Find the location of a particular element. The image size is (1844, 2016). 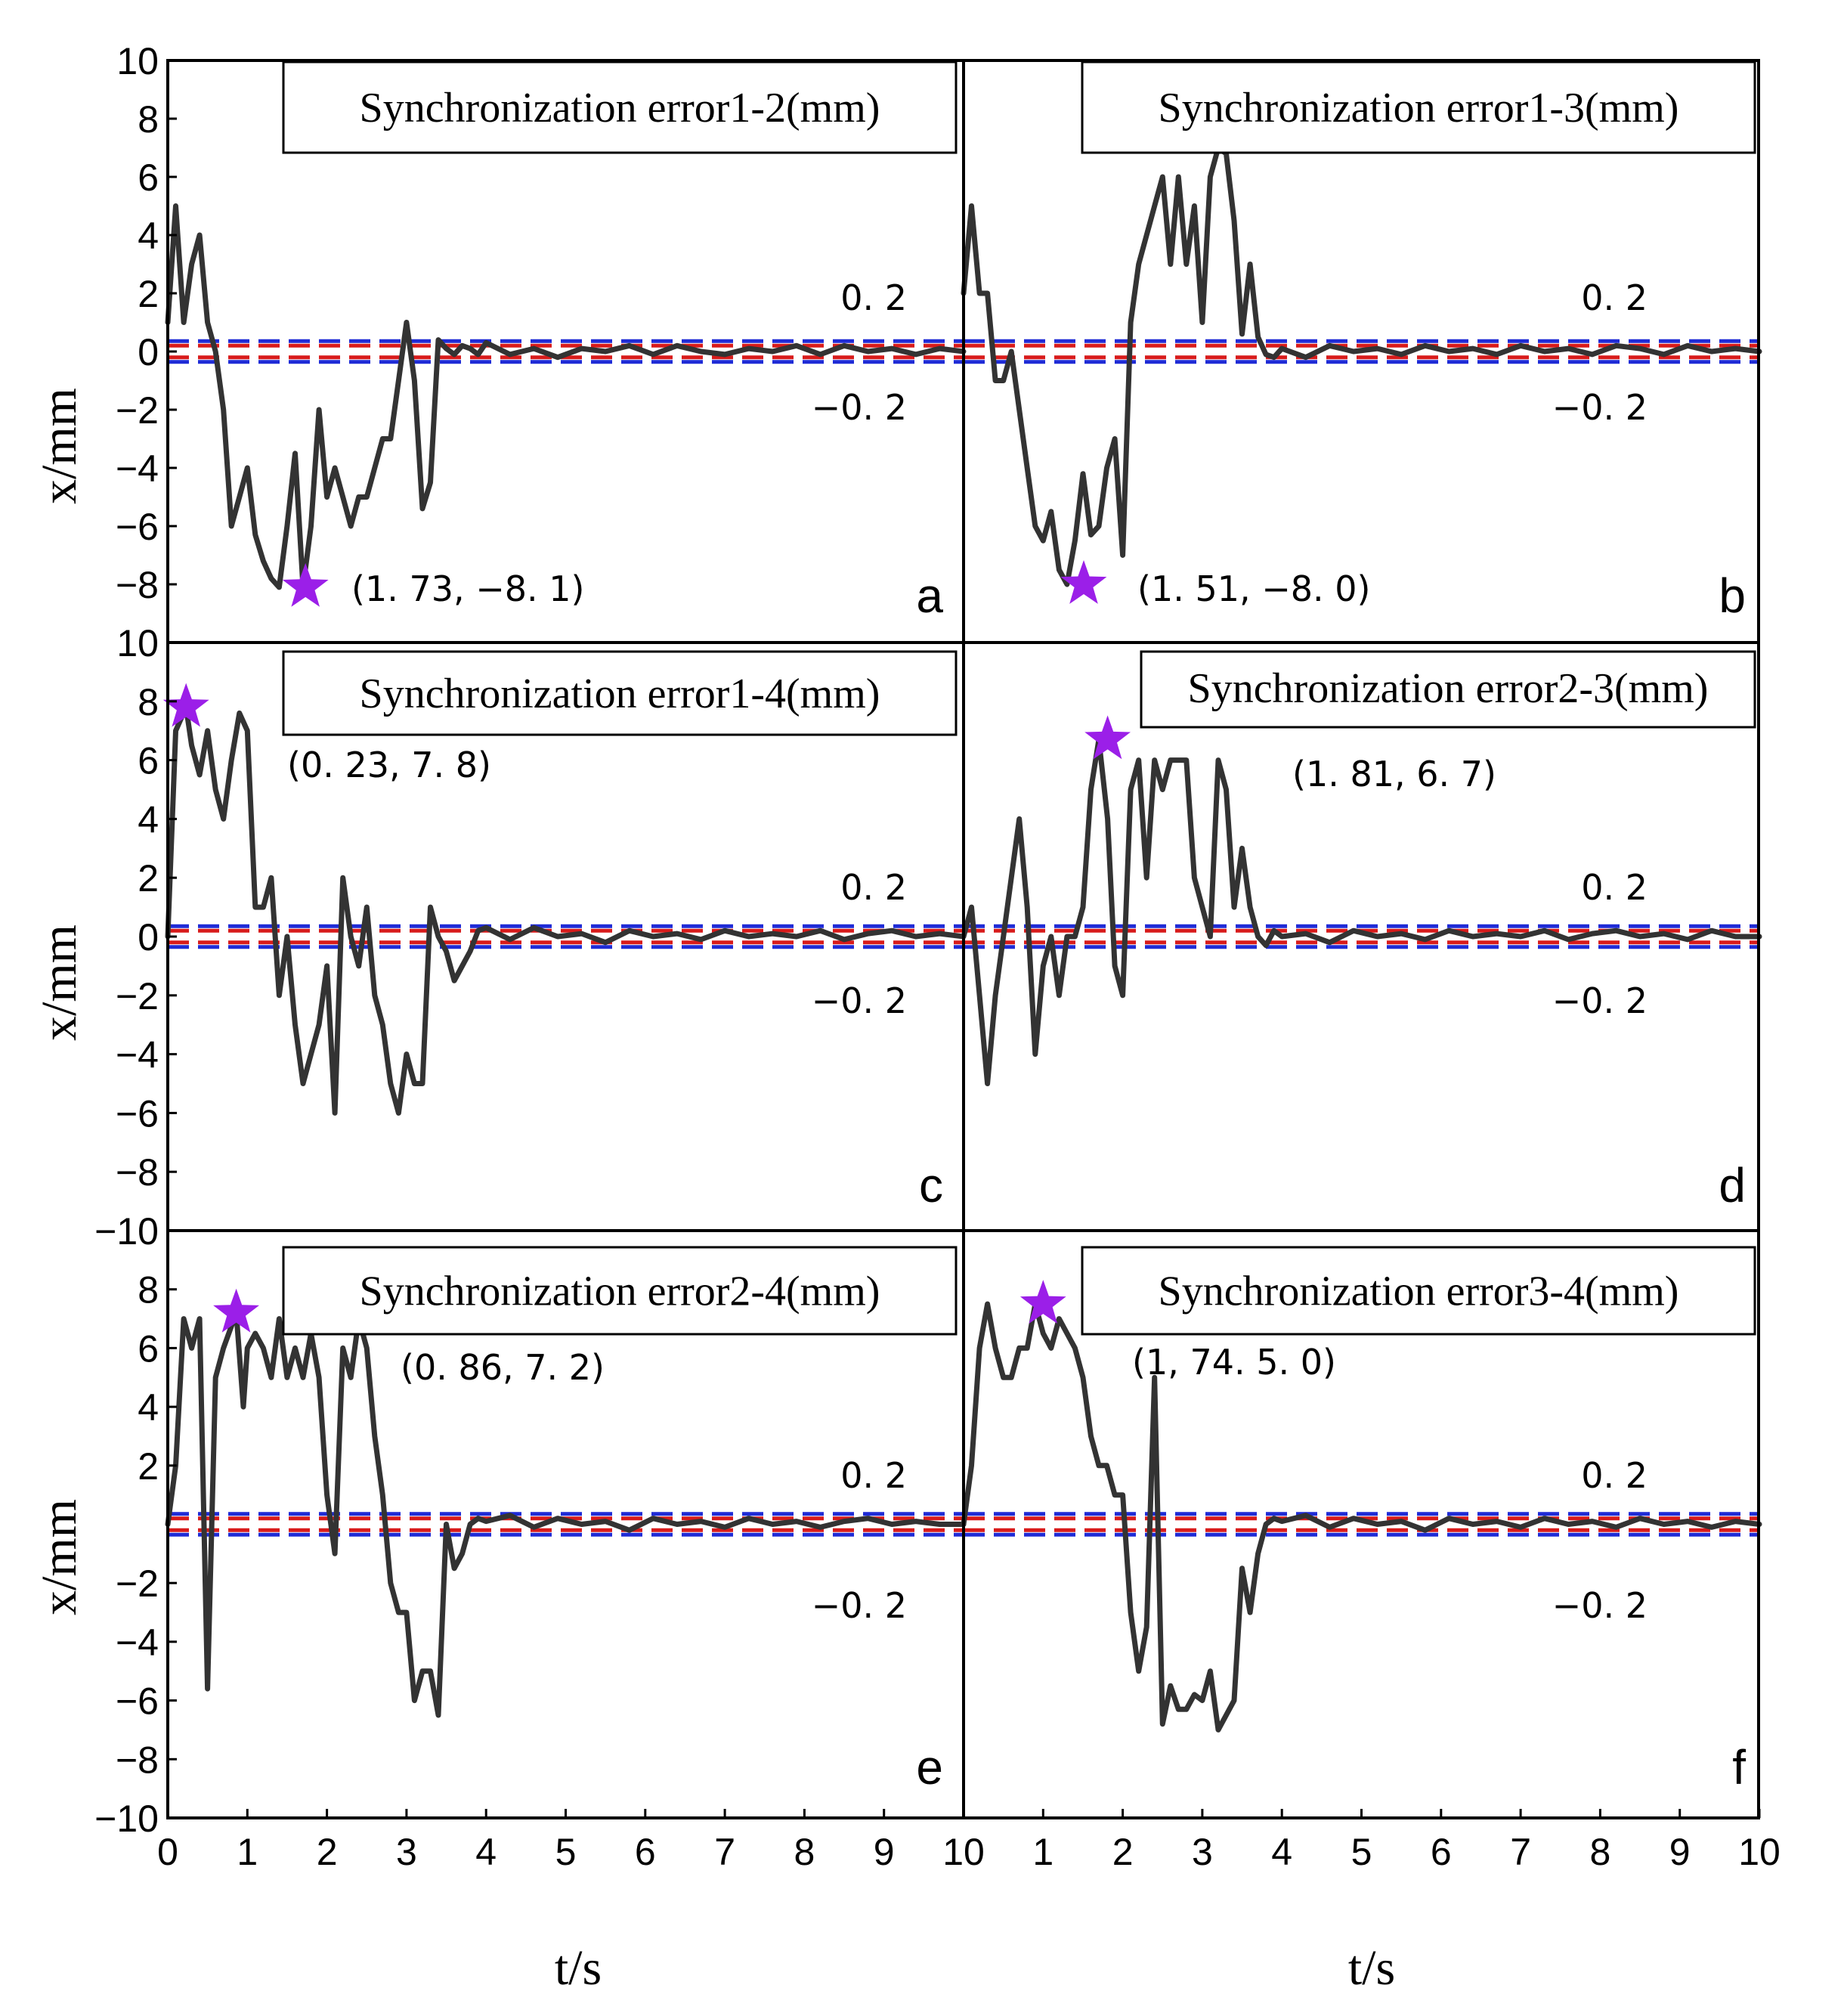

legend-text: Synchronization error1-3(mm) is located at coordinates (1419, 108).